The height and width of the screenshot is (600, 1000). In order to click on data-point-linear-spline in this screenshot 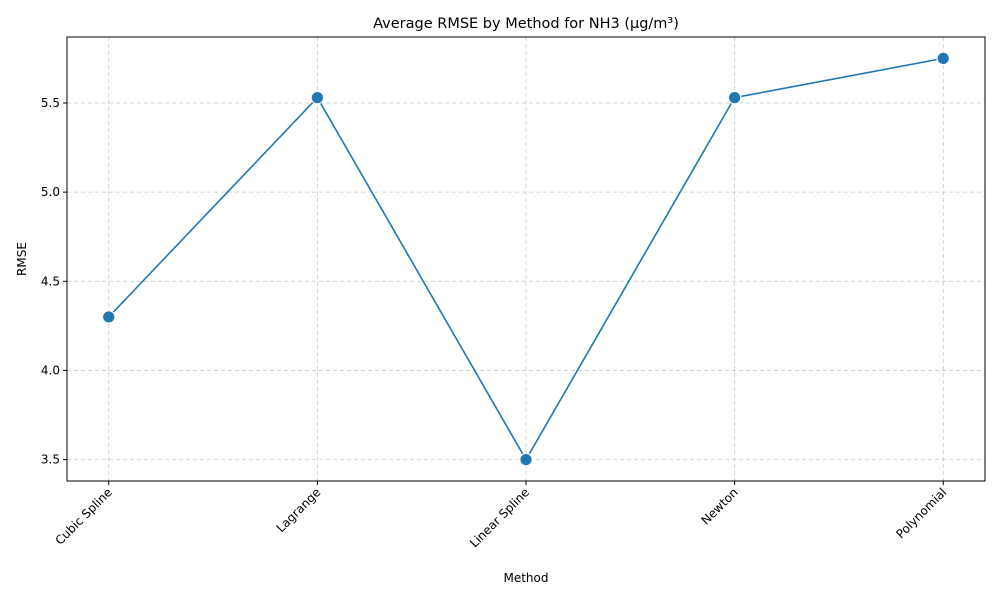, I will do `click(526, 459)`.